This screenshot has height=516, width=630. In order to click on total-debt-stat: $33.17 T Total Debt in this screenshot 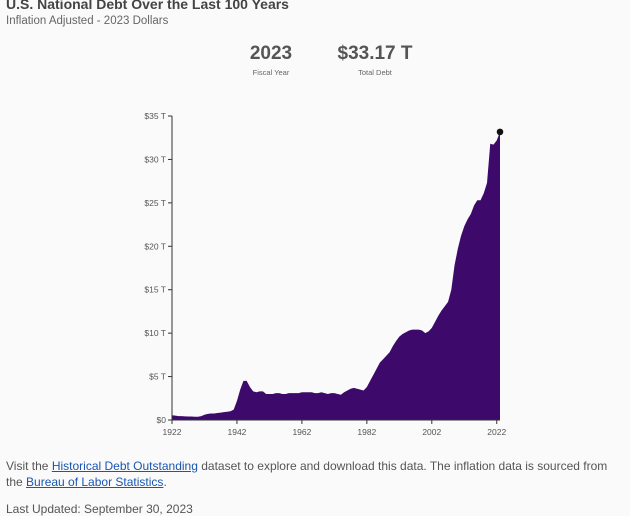, I will do `click(375, 60)`.